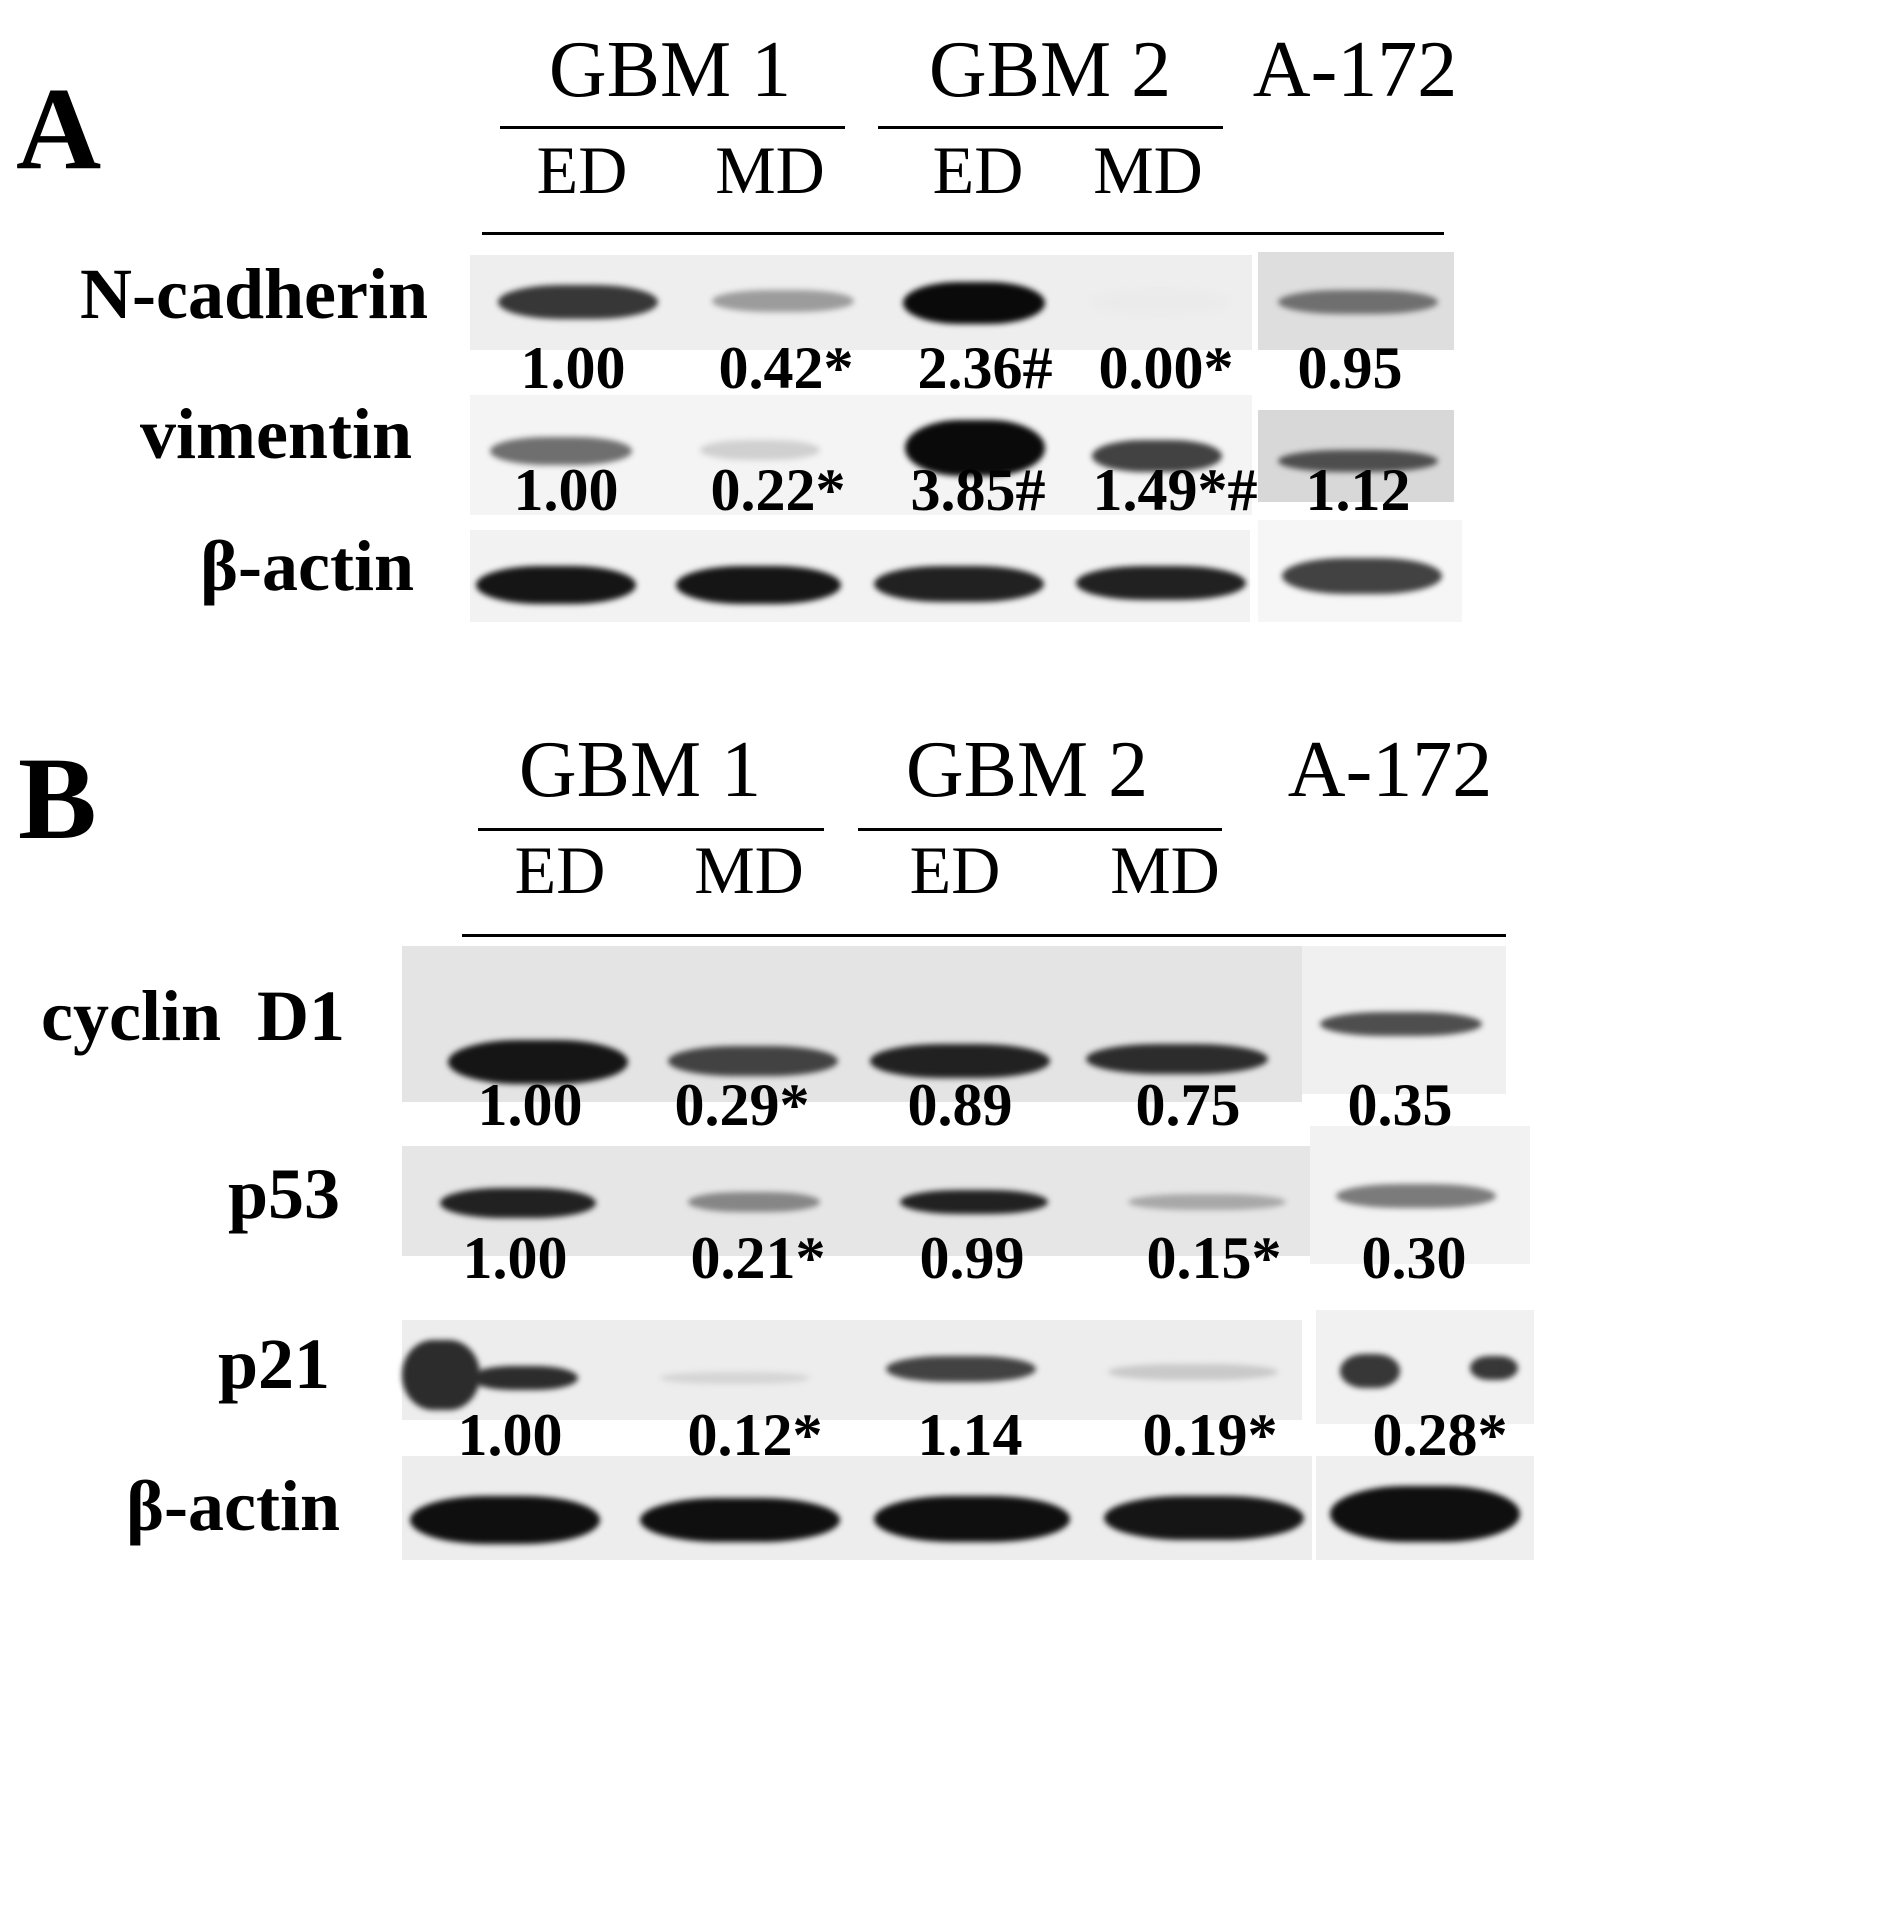  What do you see at coordinates (978, 170) in the screenshot?
I see `lane-label-a-gbm2-ed: ED` at bounding box center [978, 170].